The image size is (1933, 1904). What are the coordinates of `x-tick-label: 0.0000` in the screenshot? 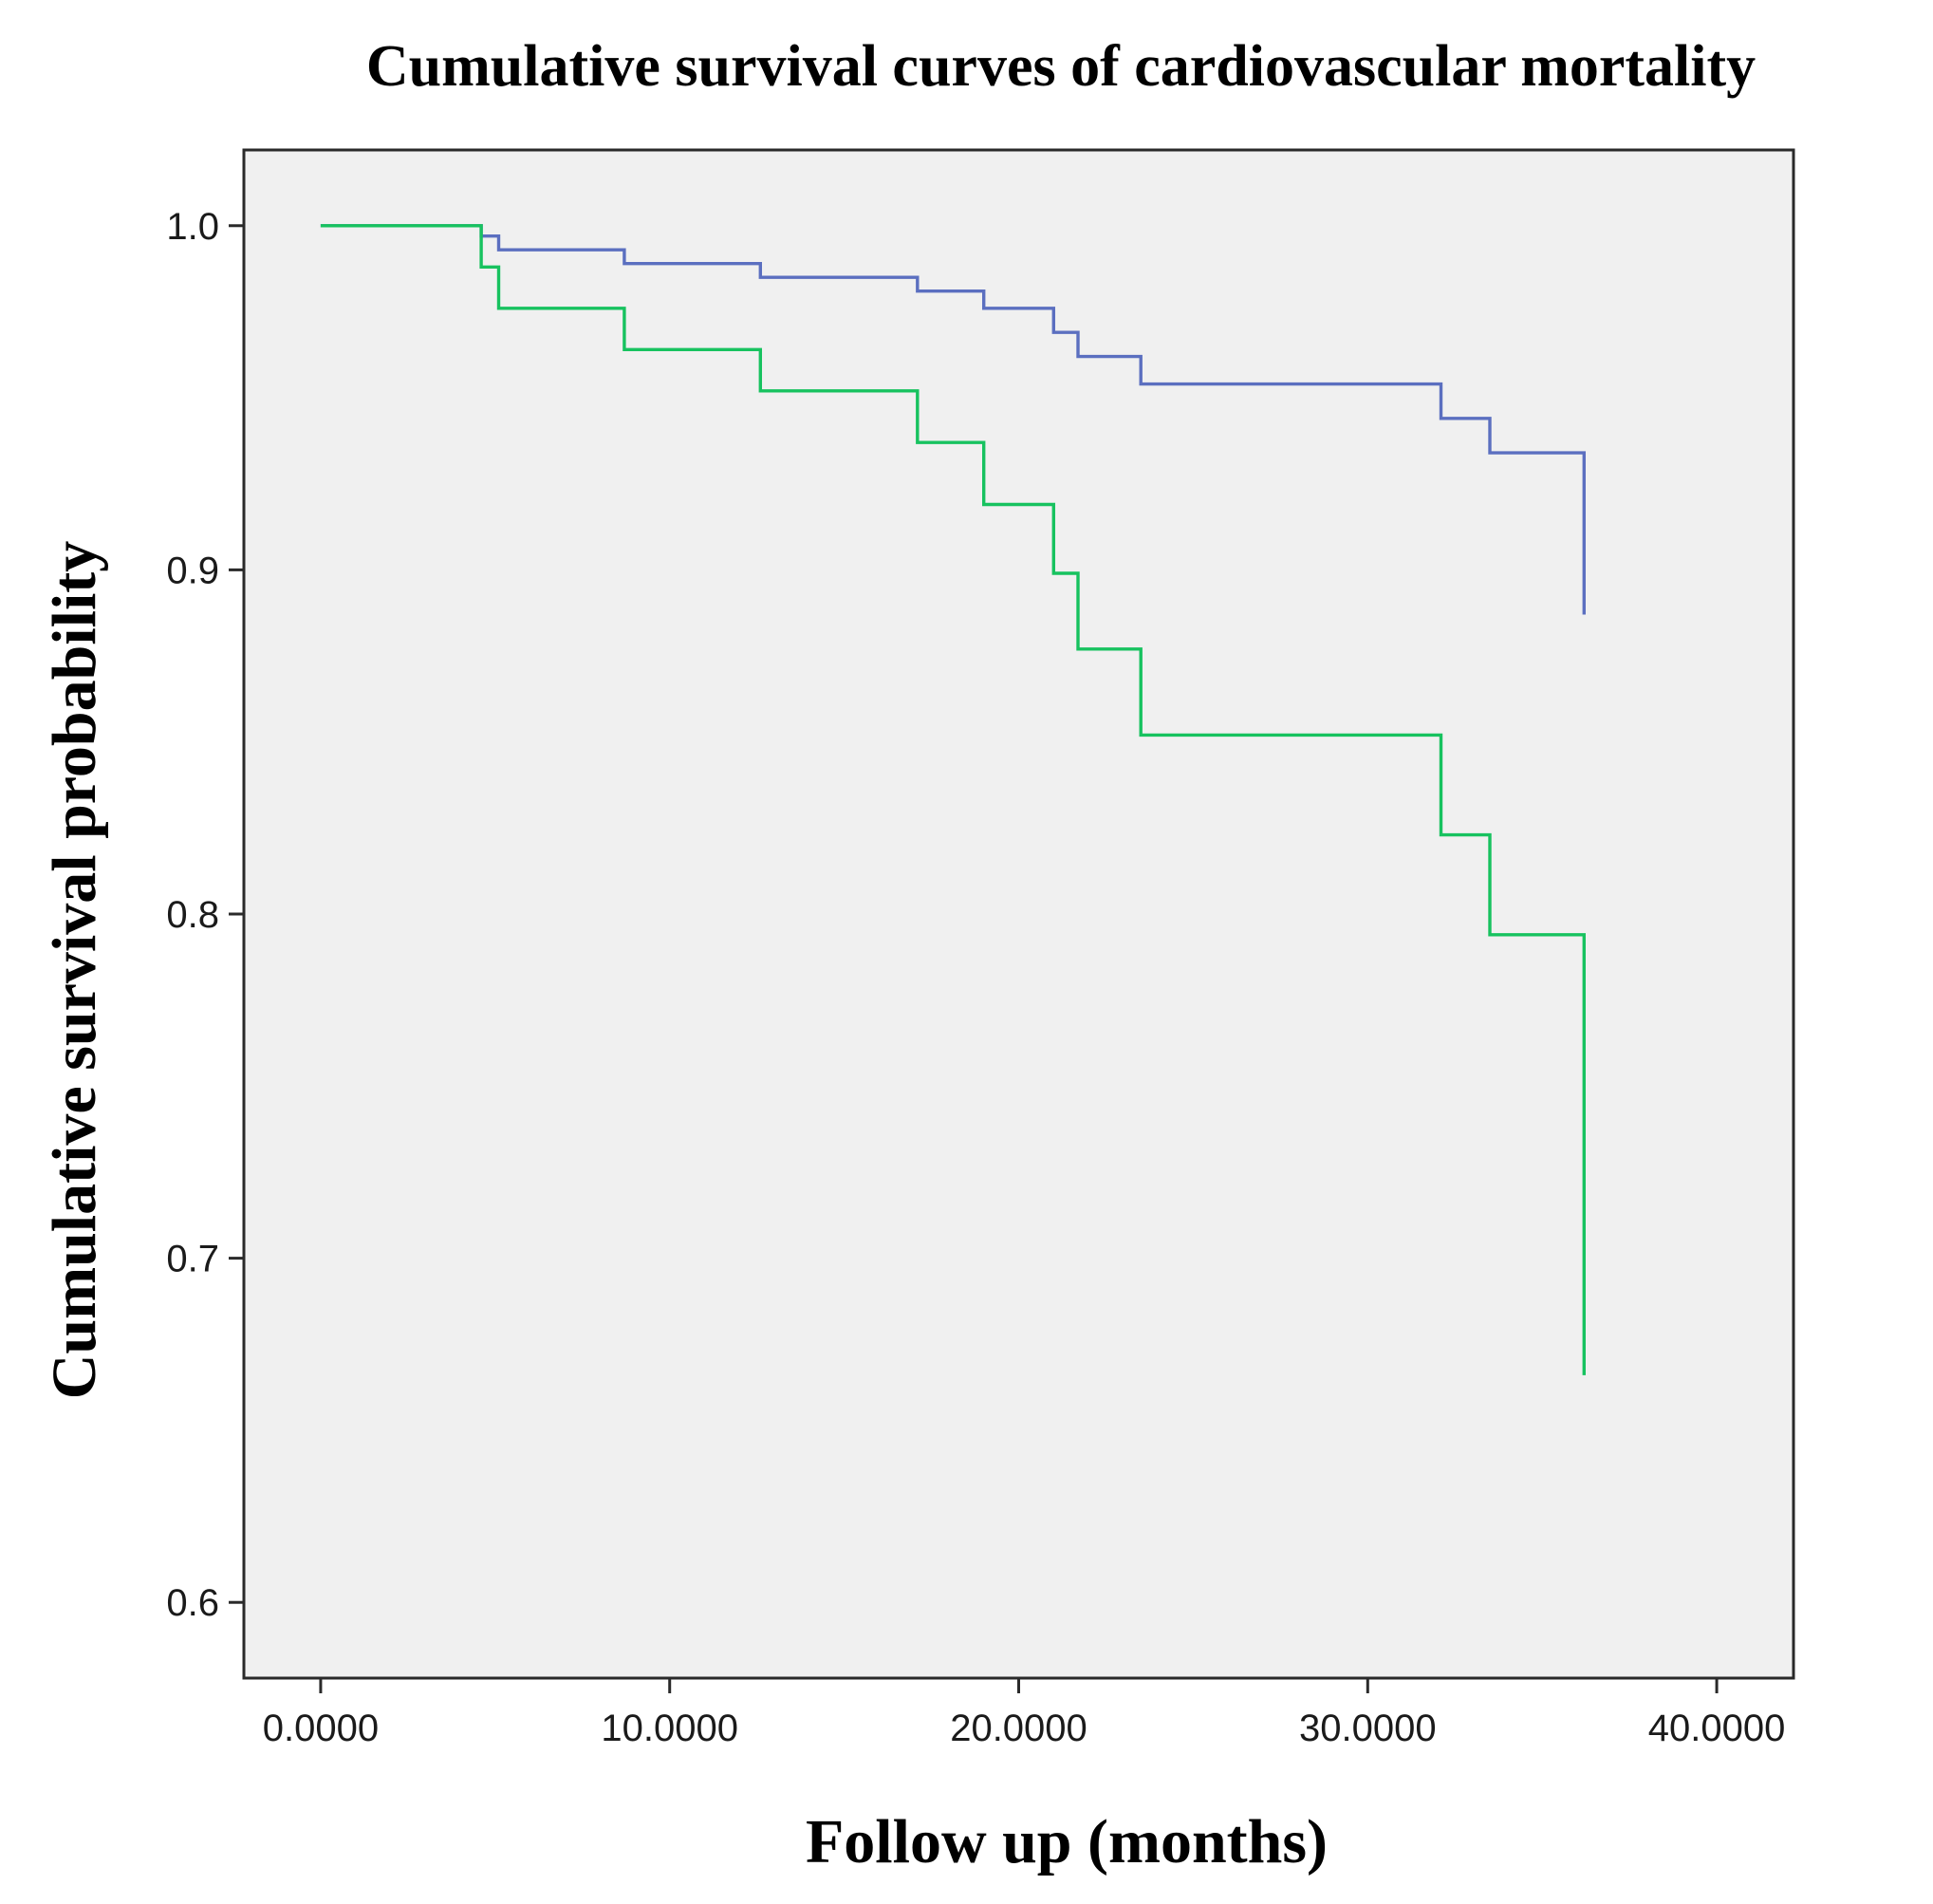 It's located at (321, 1729).